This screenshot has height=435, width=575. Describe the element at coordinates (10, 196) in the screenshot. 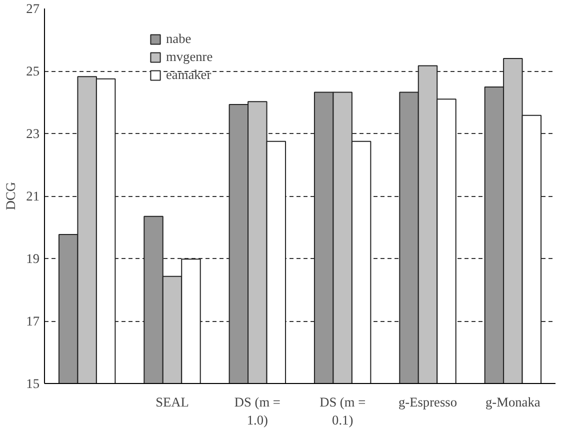

I see `y-axis-title: DCG` at that location.